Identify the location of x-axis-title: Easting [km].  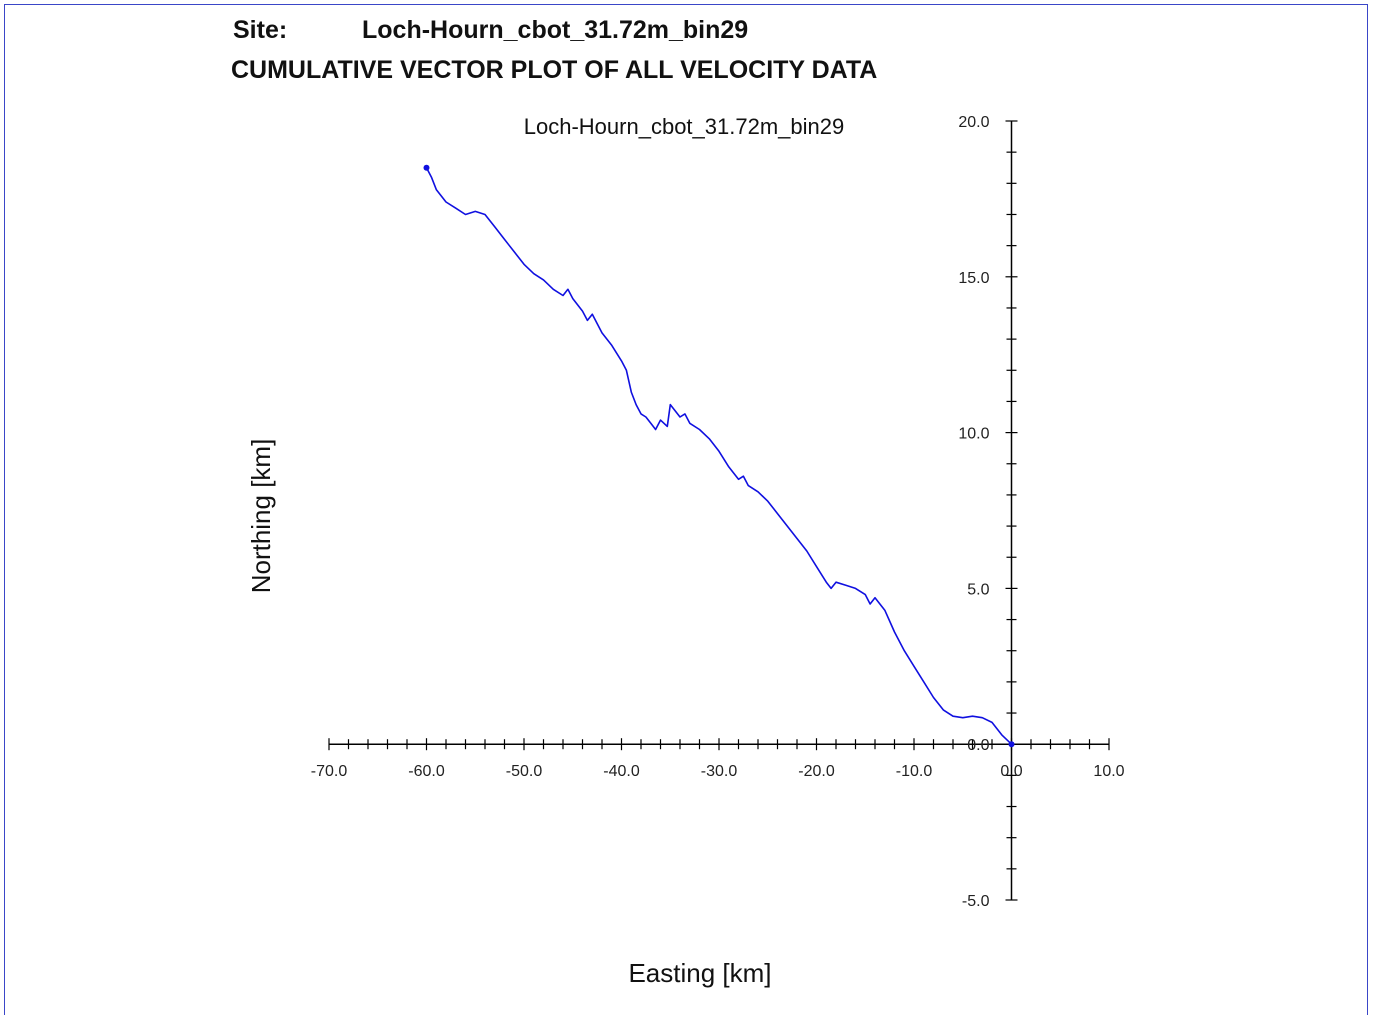
(699, 973).